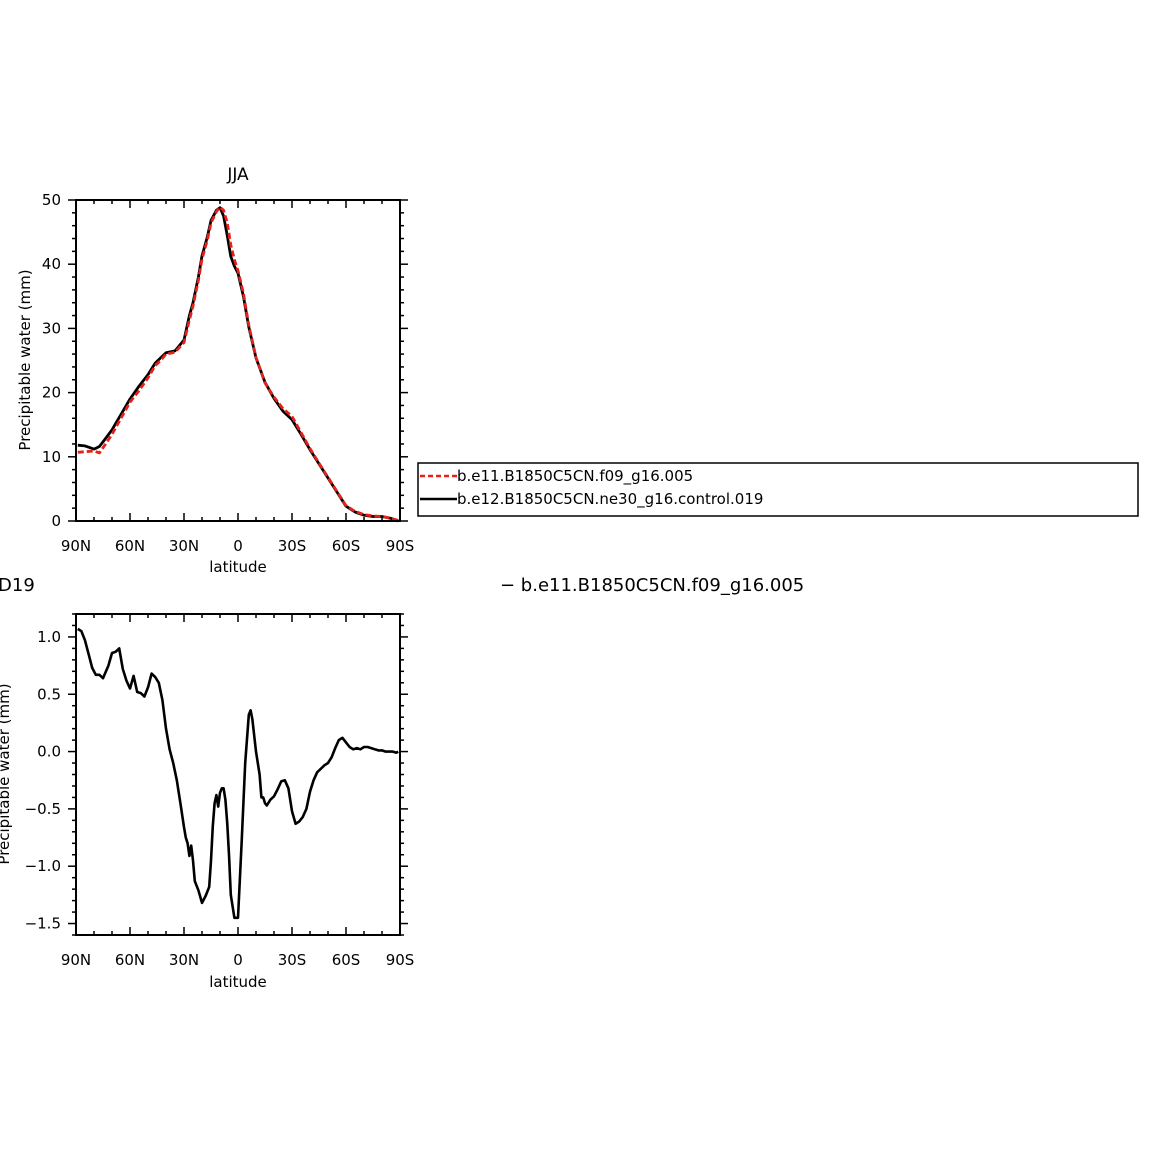 The height and width of the screenshot is (1153, 1156). I want to click on y-tick-label: 50, so click(51, 200).